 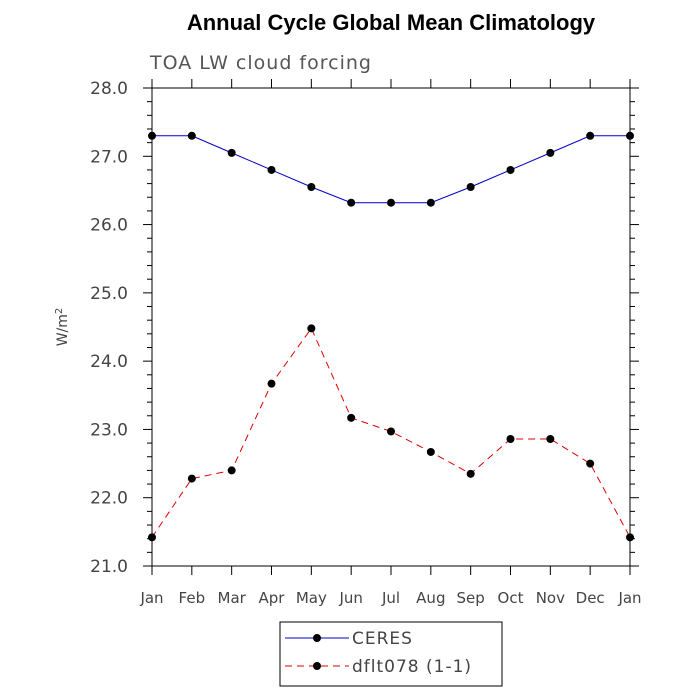 What do you see at coordinates (260, 63) in the screenshot?
I see `chart-subtitle: TOA LW cloud forcing` at bounding box center [260, 63].